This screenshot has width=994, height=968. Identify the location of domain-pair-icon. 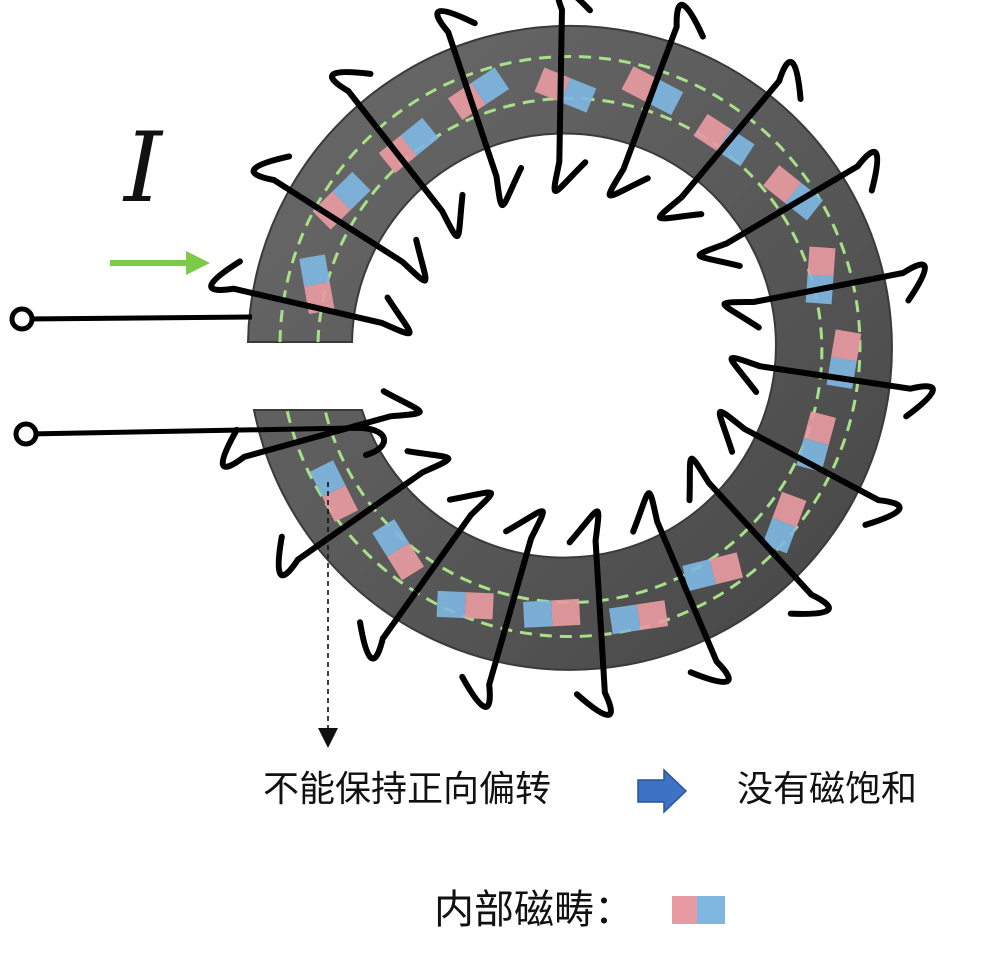
(698, 910).